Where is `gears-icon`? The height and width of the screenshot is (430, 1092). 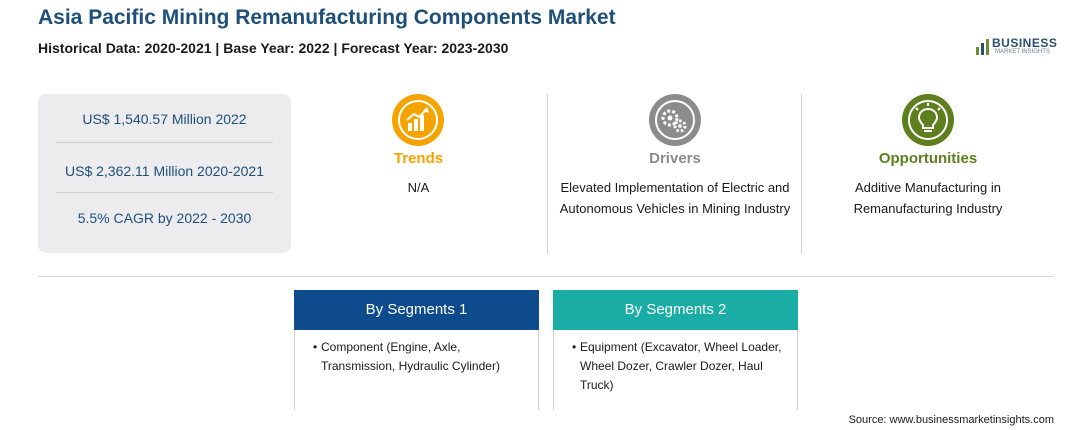
gears-icon is located at coordinates (675, 120).